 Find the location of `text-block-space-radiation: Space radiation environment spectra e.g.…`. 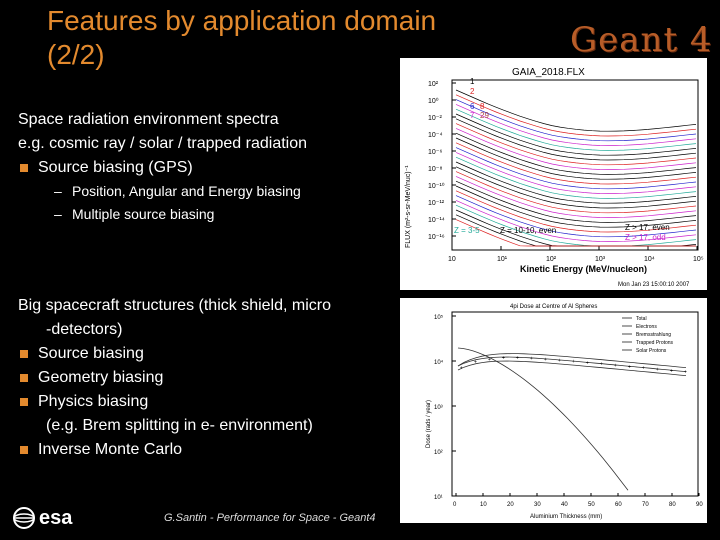

text-block-space-radiation: Space radiation environment spectra e.g.… is located at coordinates (208, 167).